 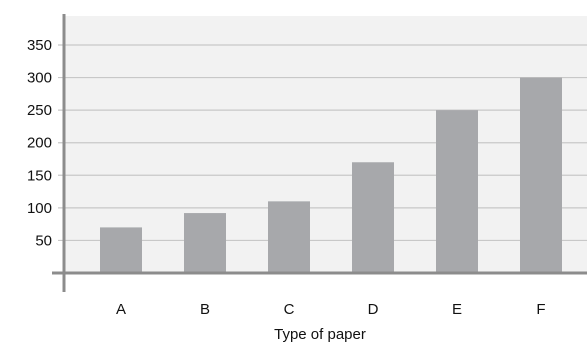 I want to click on bar-A, so click(x=121, y=250).